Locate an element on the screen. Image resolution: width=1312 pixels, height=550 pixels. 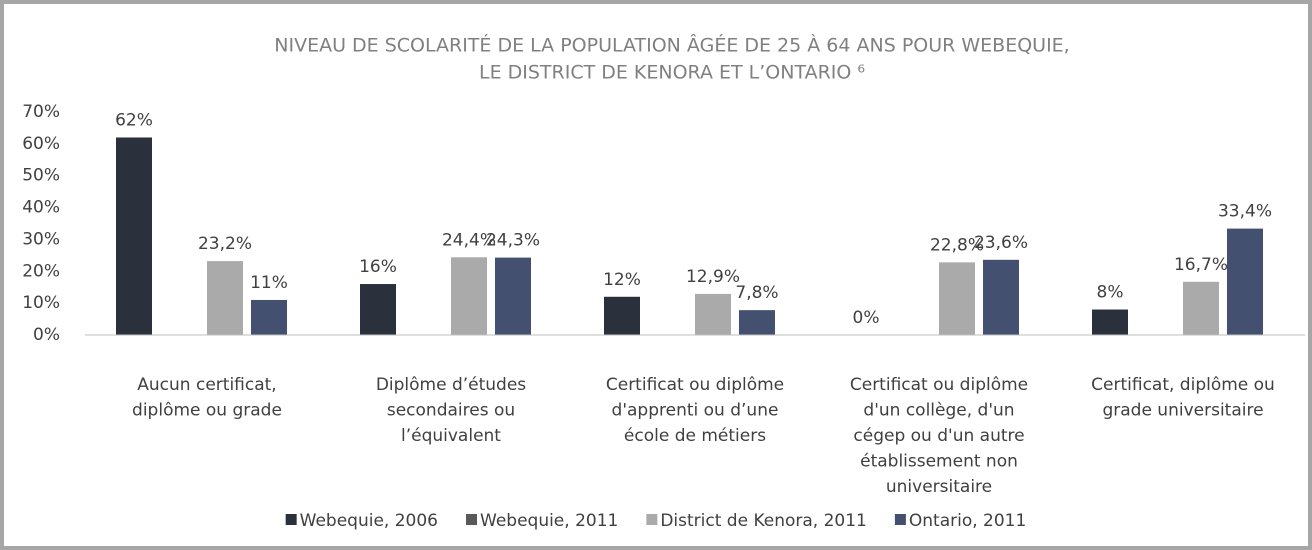
legend-label: Webequie, 2011 is located at coordinates (549, 521).